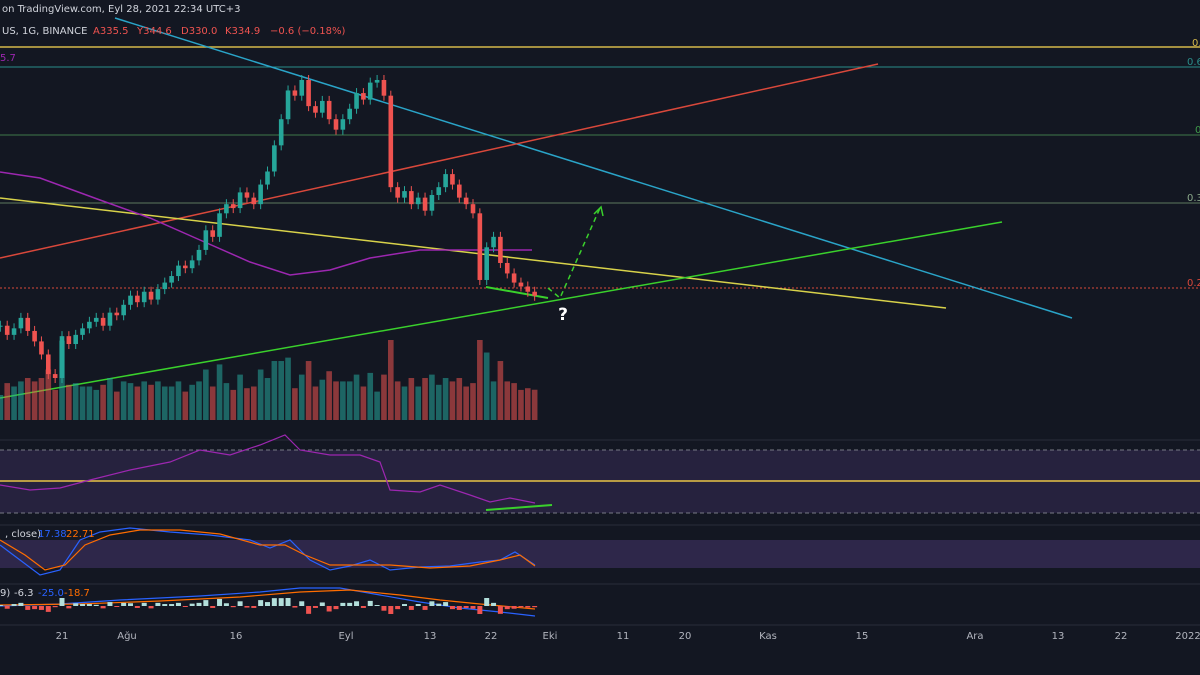 This screenshot has height=675, width=1200. Describe the element at coordinates (768, 636) in the screenshot. I see `x-tick-label: Kas` at that location.